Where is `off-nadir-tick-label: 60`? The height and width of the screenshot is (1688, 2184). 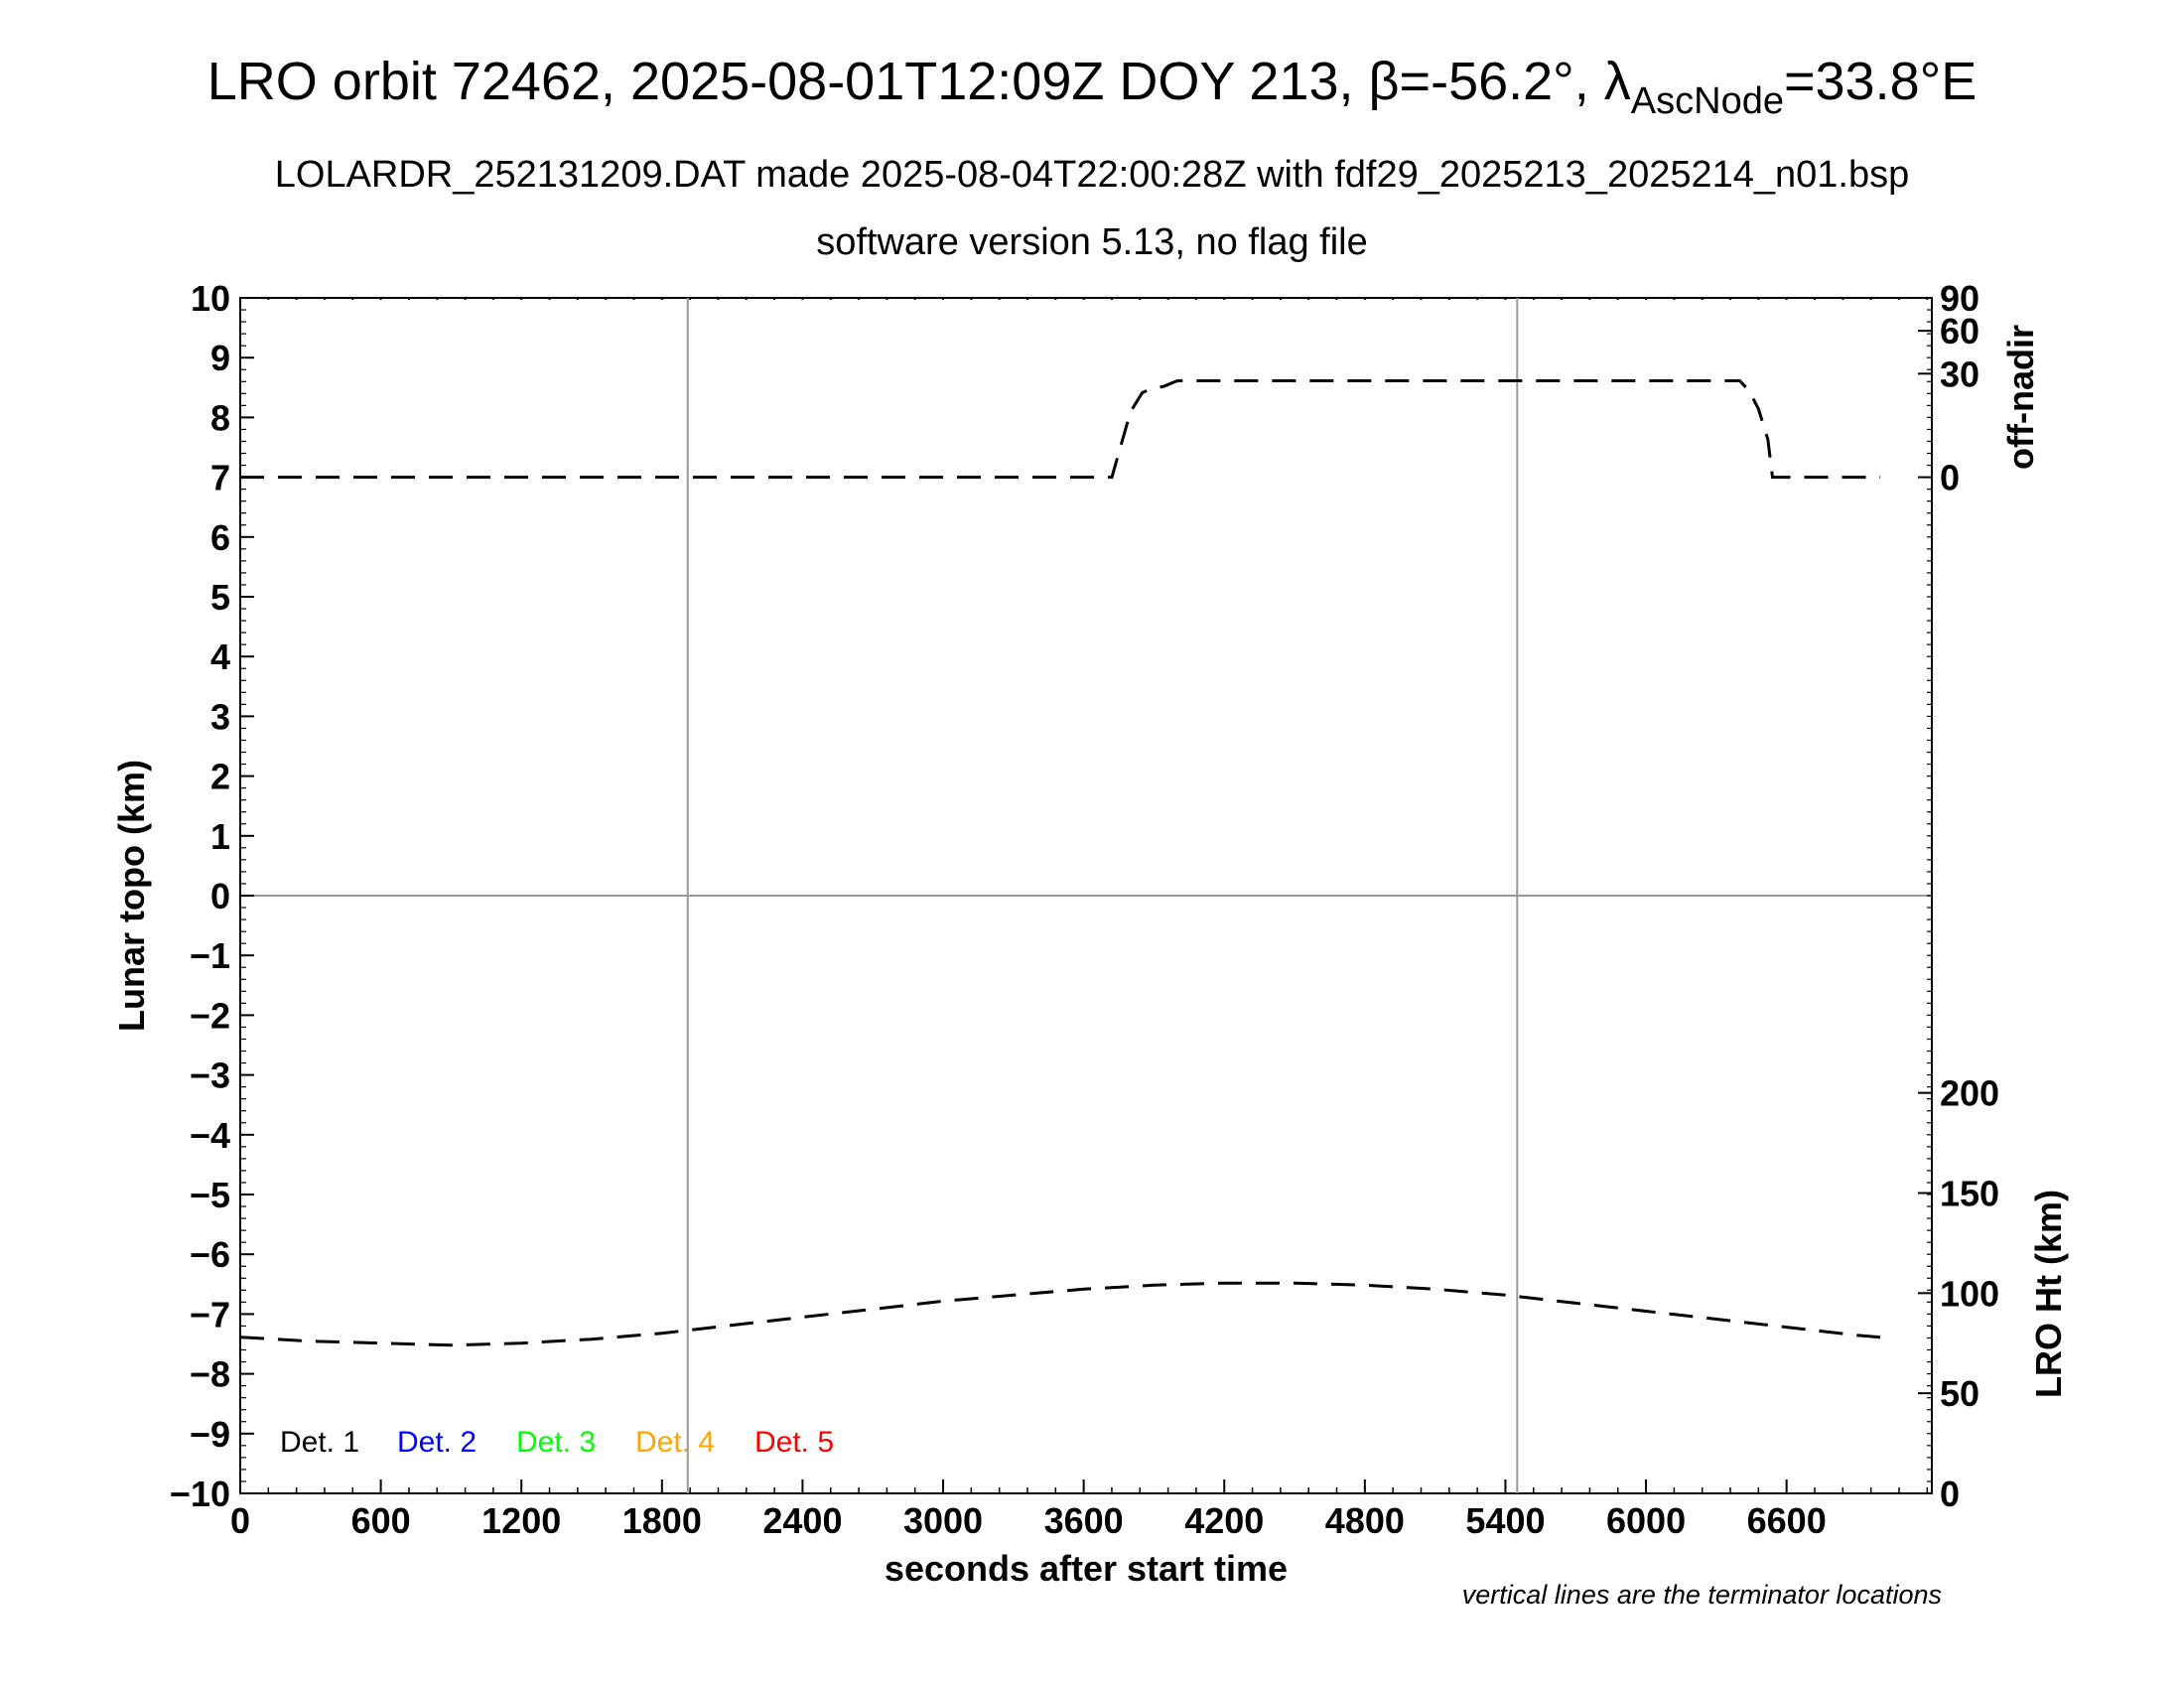
off-nadir-tick-label: 60 is located at coordinates (1959, 331).